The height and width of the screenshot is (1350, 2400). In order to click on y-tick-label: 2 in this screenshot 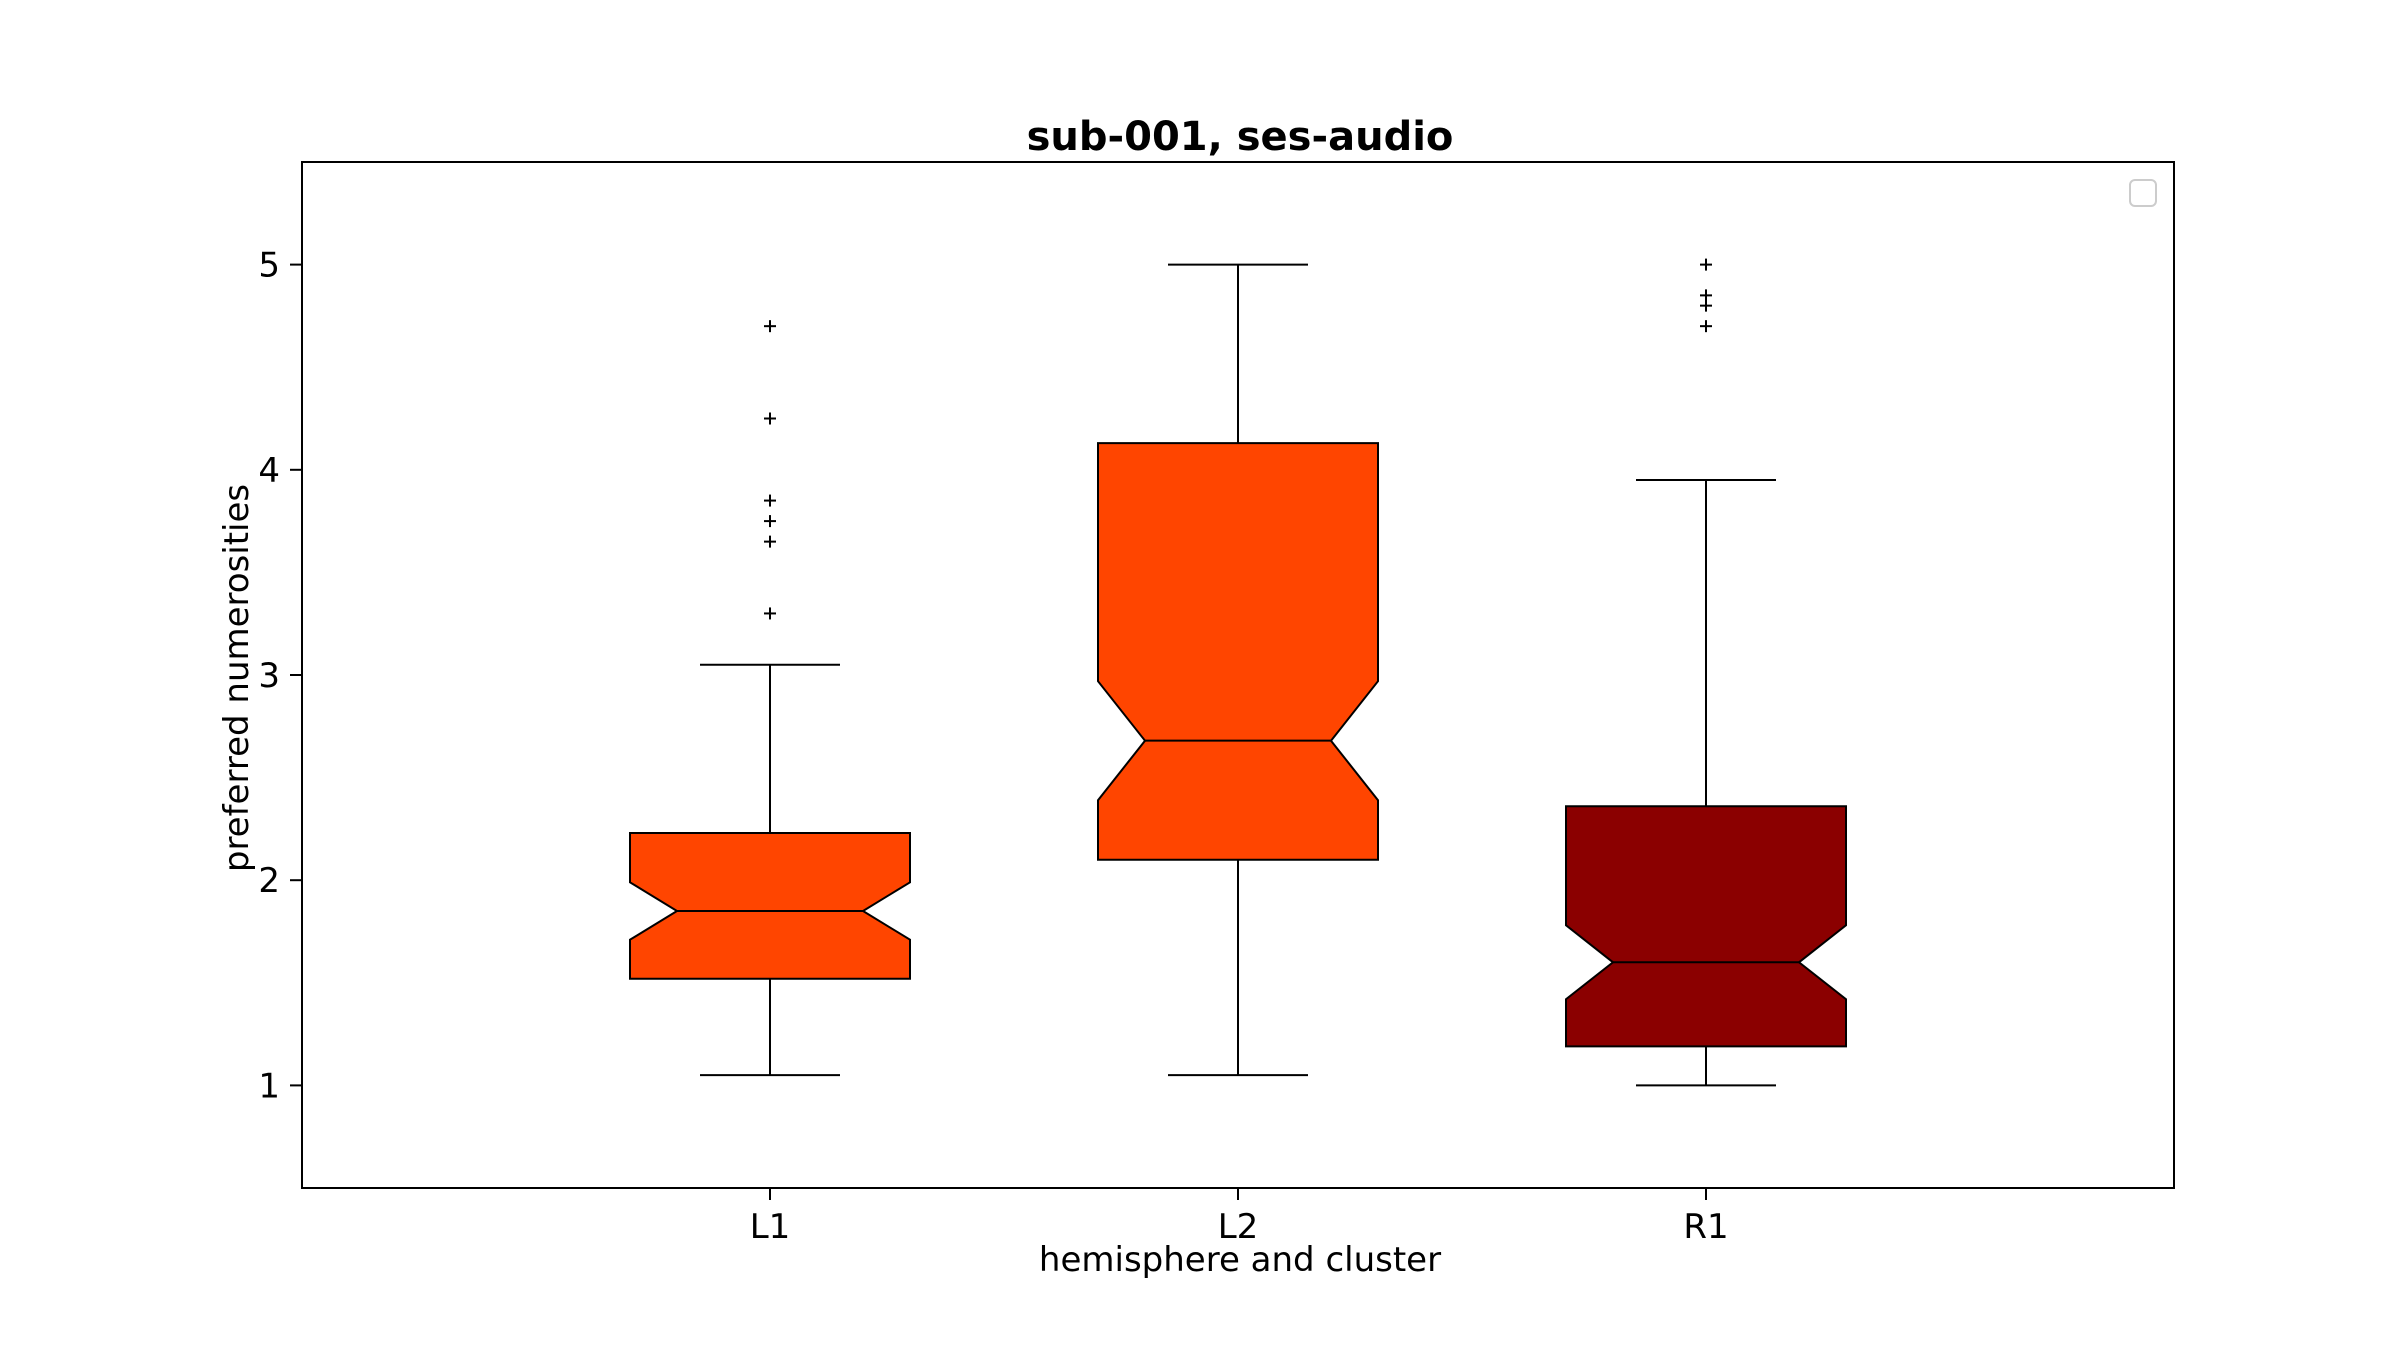, I will do `click(269, 881)`.